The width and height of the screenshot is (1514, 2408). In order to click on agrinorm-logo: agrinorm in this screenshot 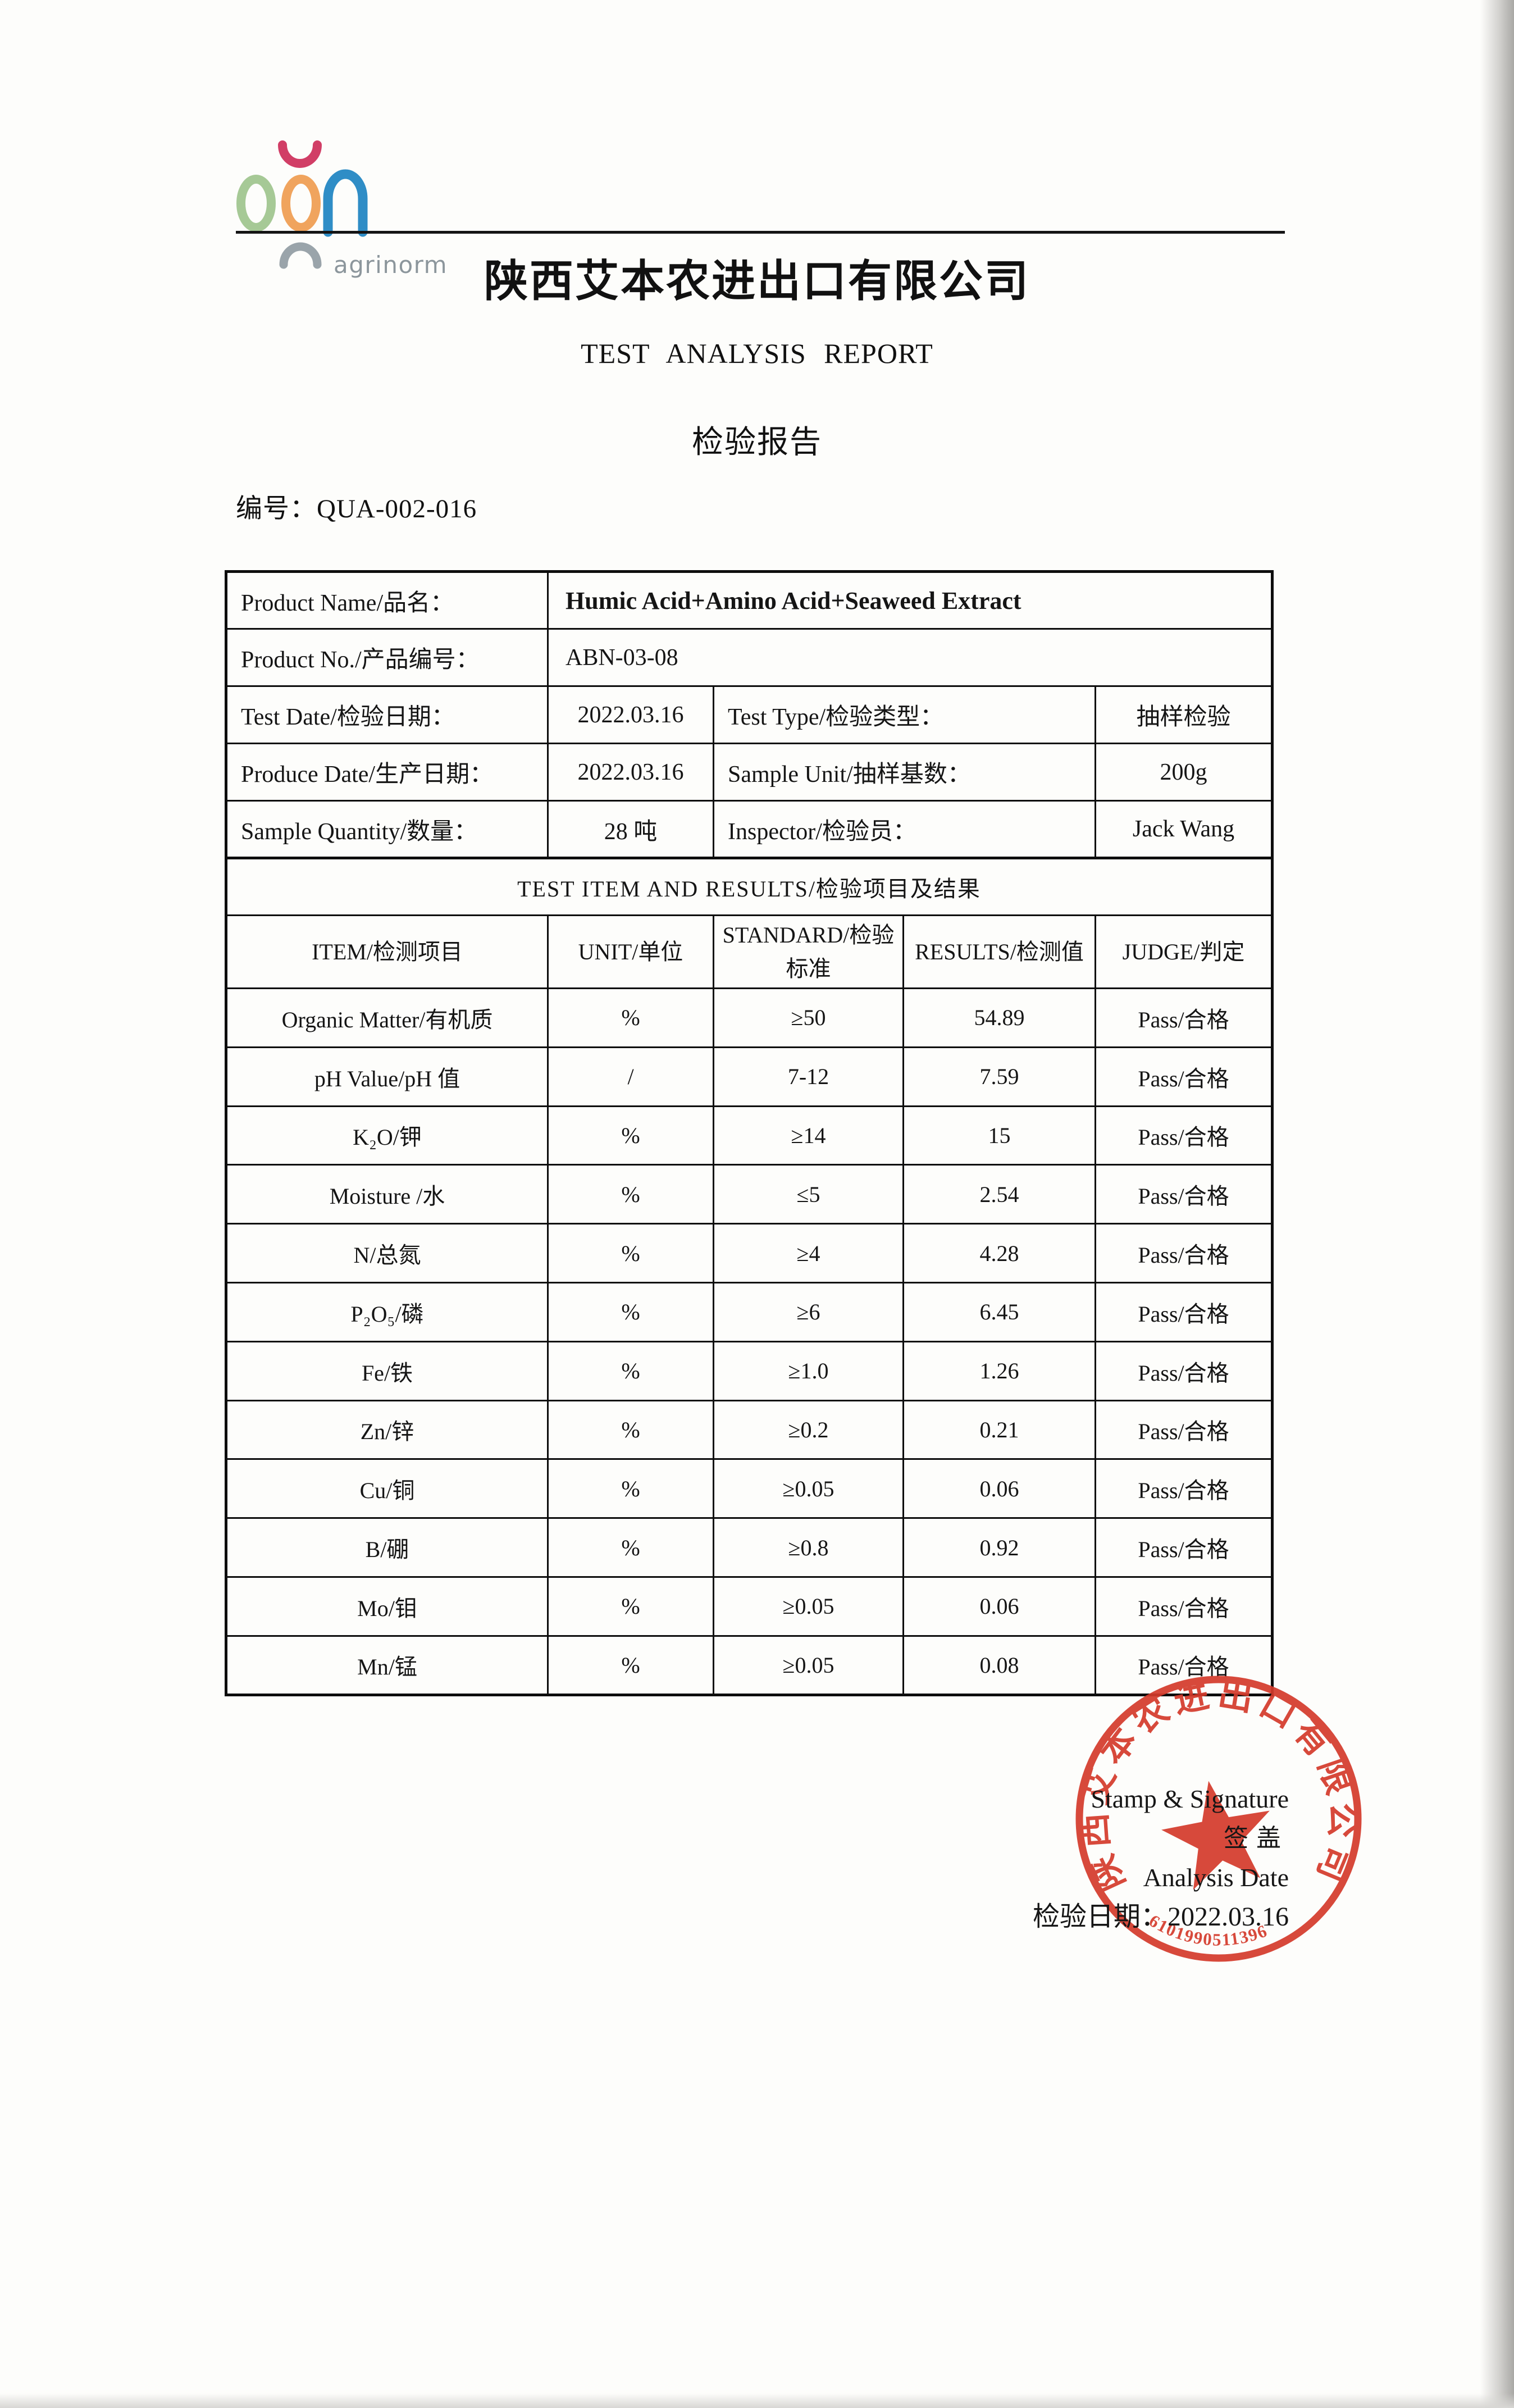, I will do `click(342, 209)`.